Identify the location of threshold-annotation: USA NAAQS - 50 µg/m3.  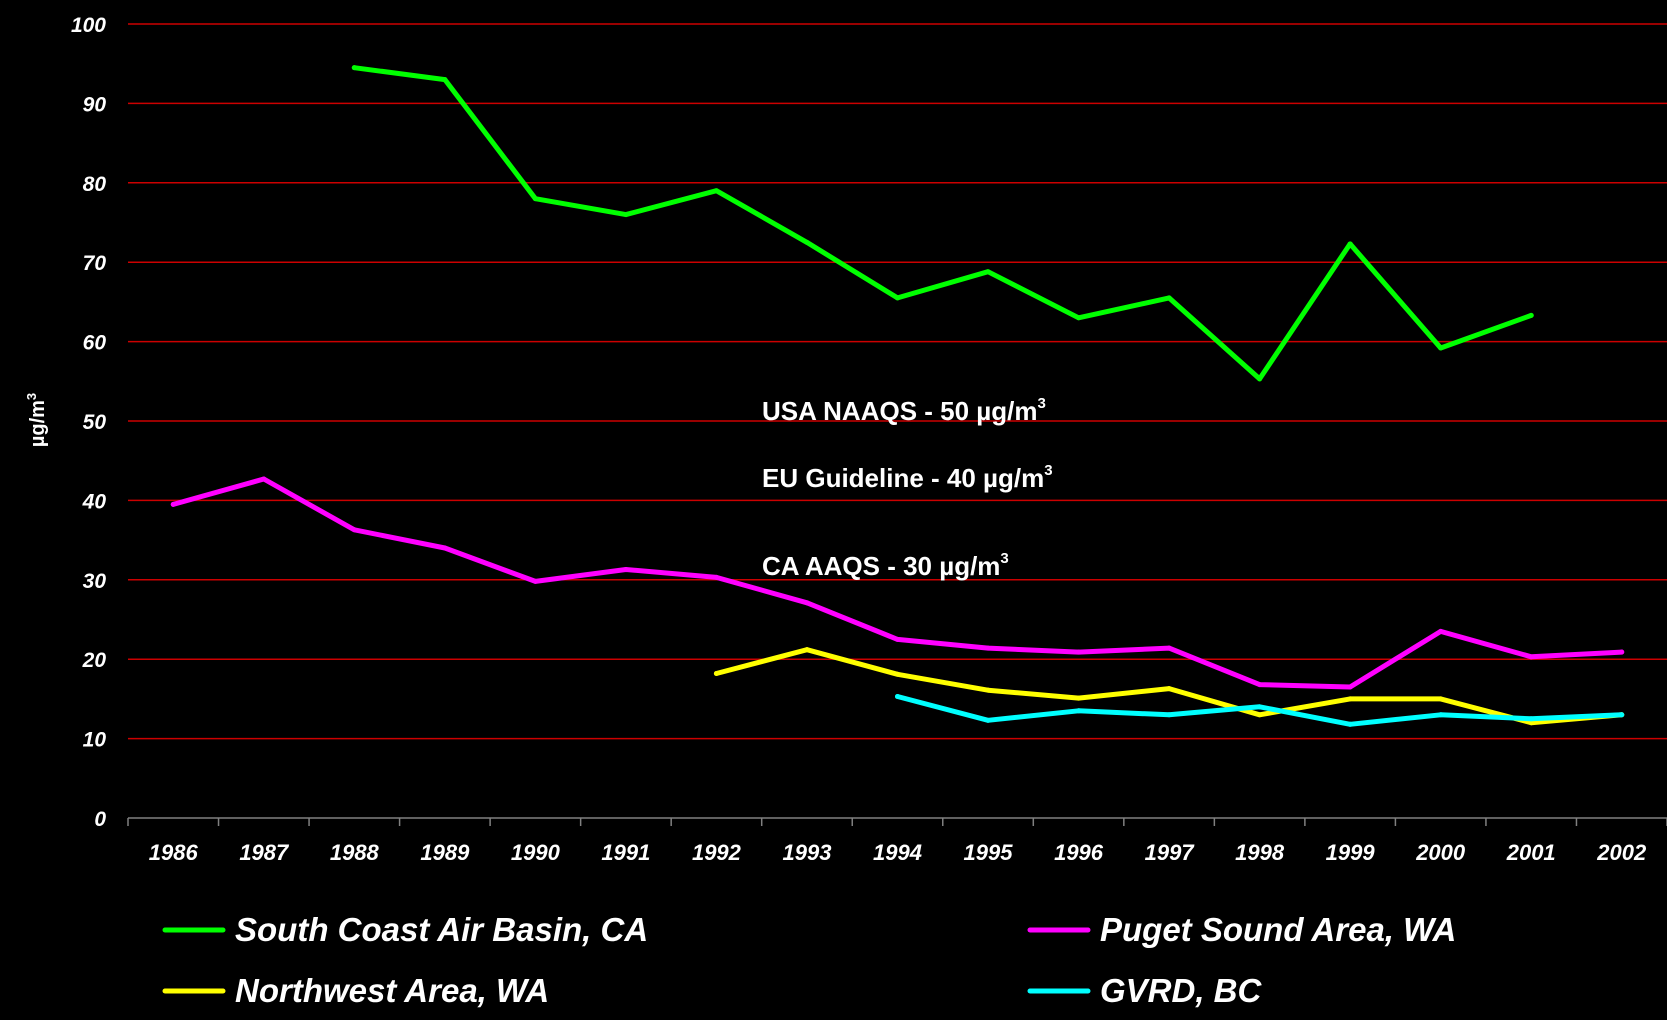
(904, 410).